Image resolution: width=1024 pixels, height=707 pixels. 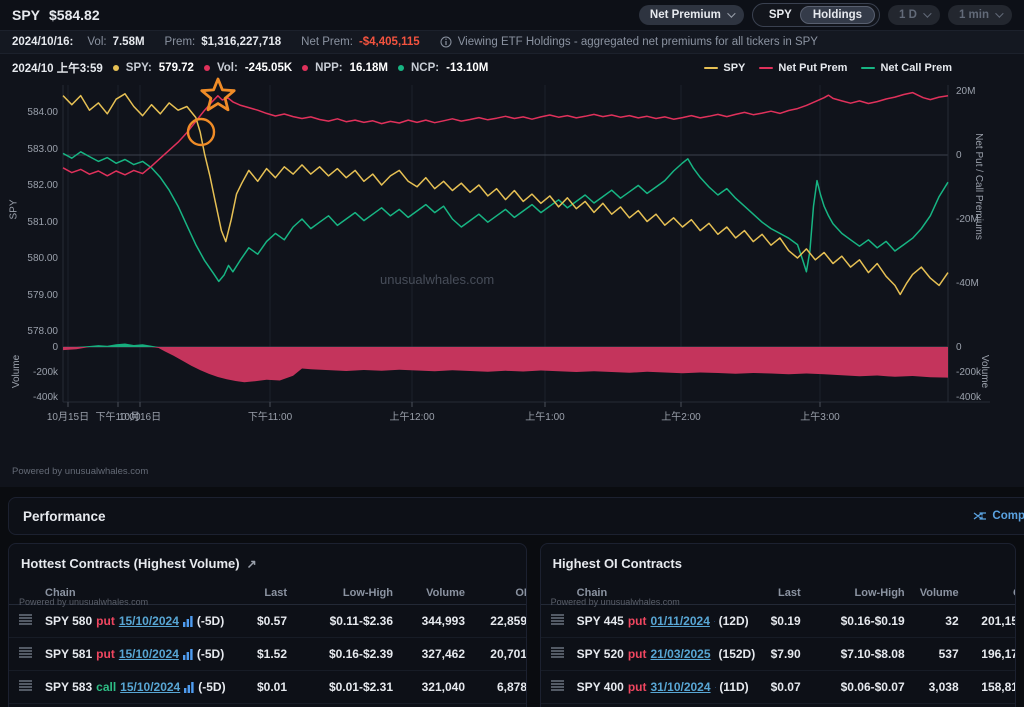 What do you see at coordinates (979, 15) in the screenshot?
I see `interval-dropdown: 1 min` at bounding box center [979, 15].